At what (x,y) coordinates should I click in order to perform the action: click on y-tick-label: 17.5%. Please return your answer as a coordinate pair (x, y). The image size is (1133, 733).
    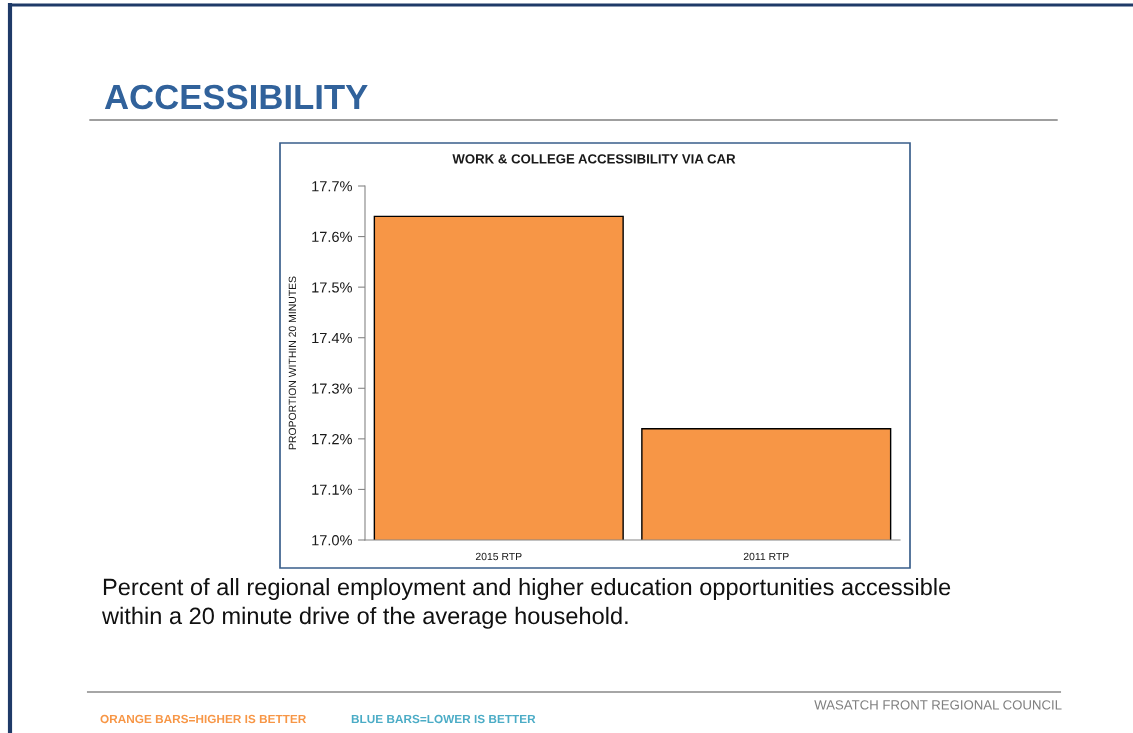
    Looking at the image, I should click on (332, 287).